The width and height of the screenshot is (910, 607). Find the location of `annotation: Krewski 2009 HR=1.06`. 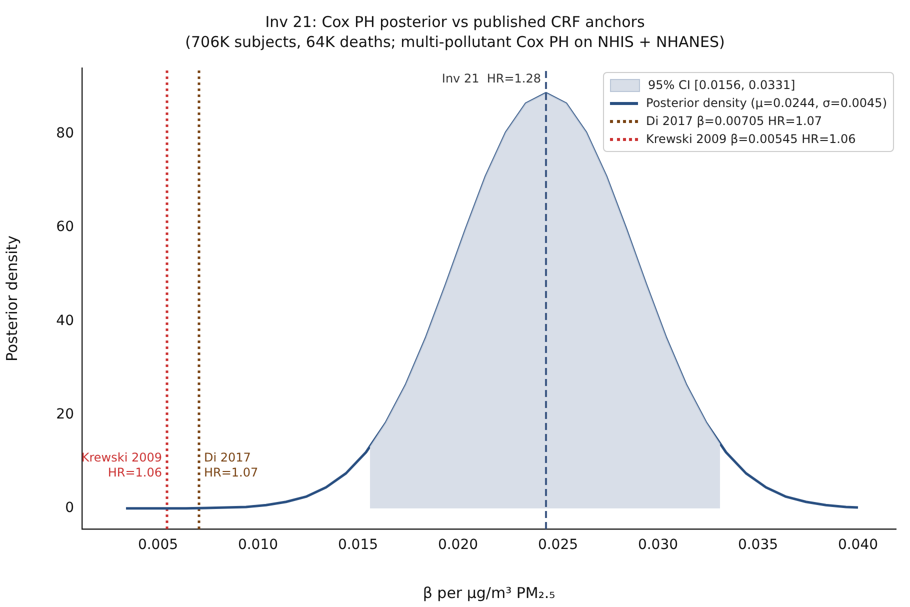

annotation: Krewski 2009 HR=1.06 is located at coordinates (121, 465).